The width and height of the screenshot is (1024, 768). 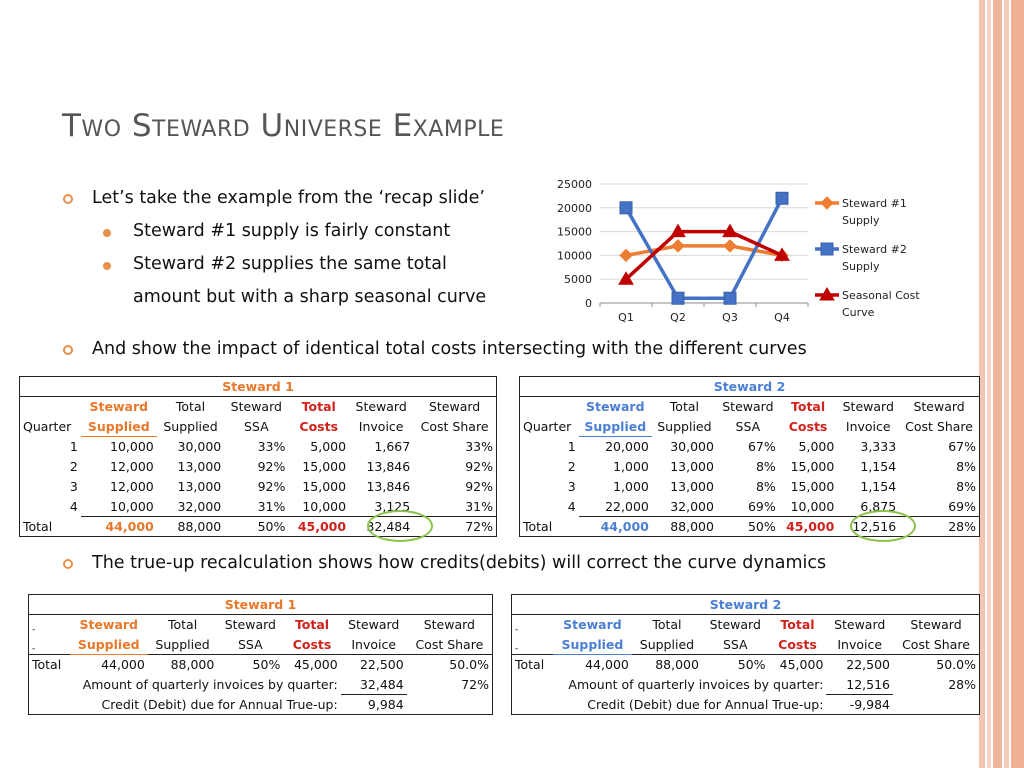 I want to click on highlight-ellipse, so click(x=400, y=526).